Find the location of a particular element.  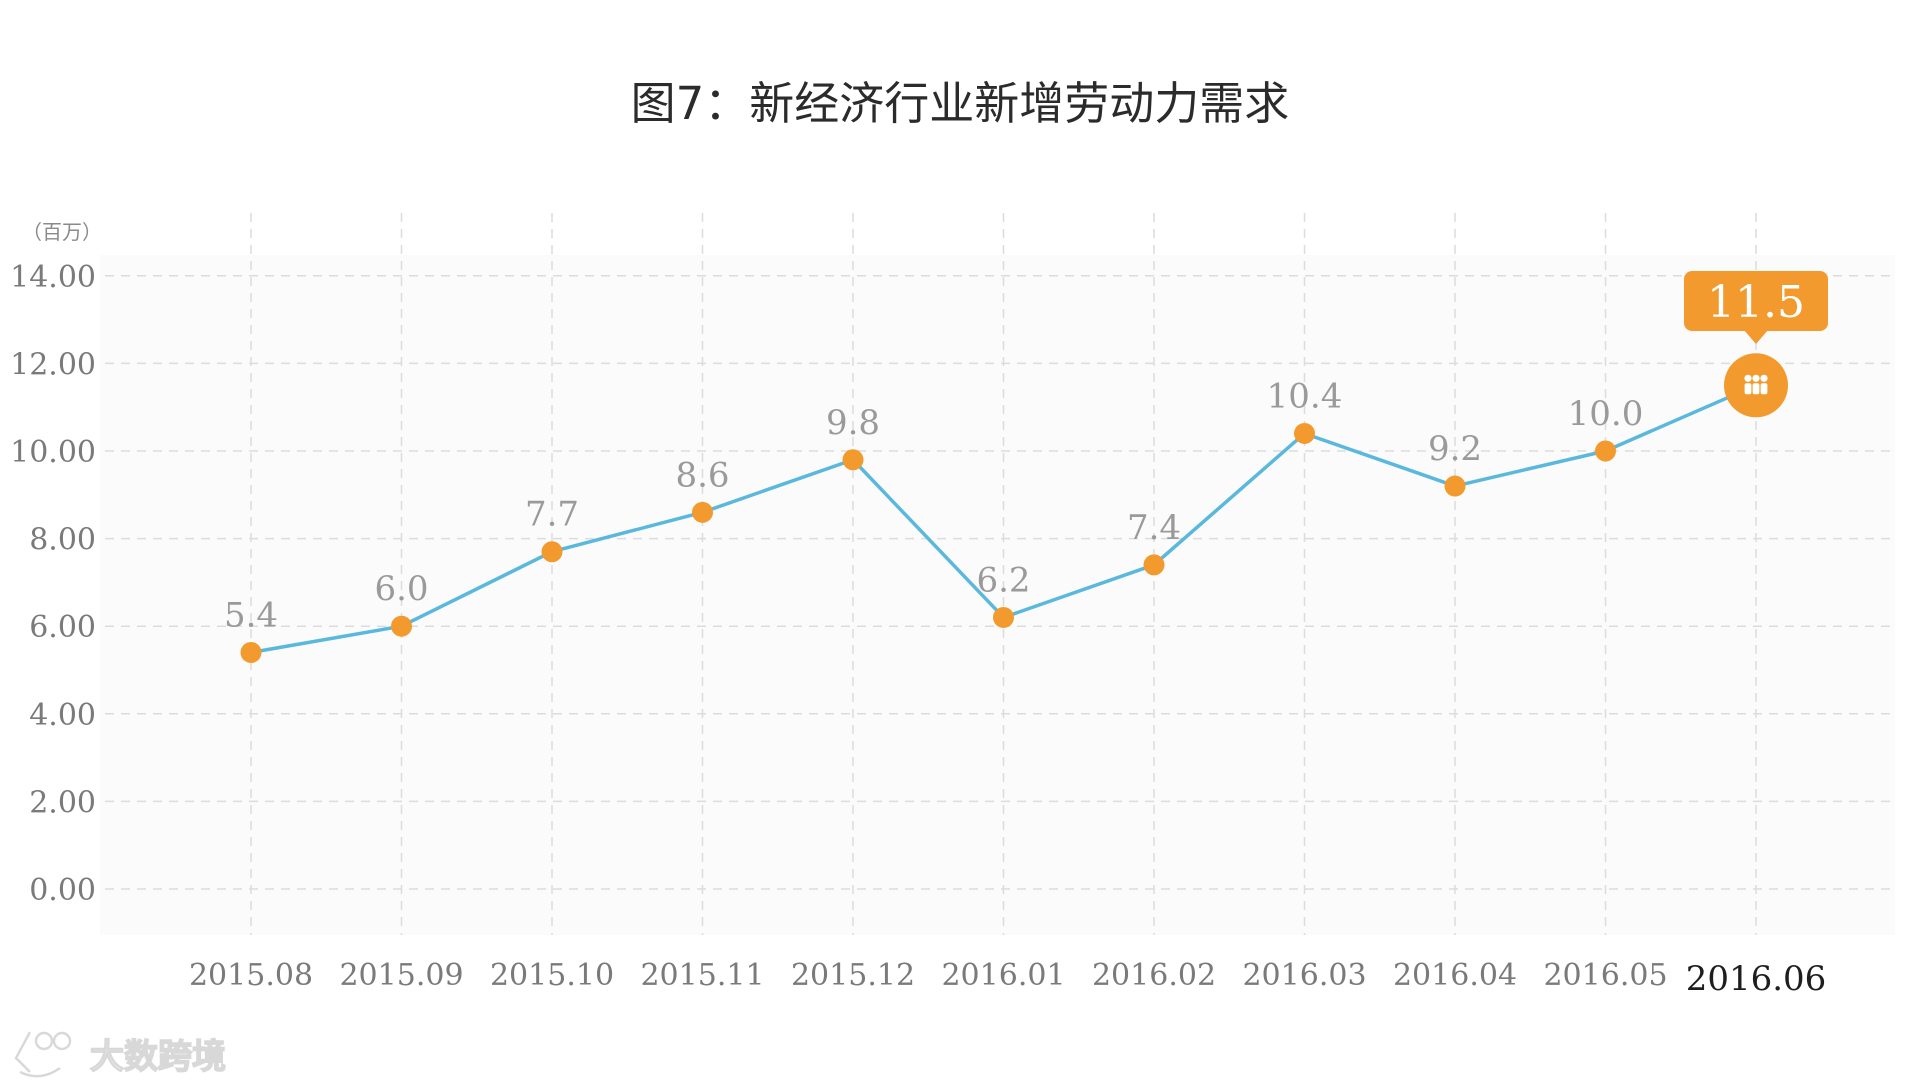

y-tick-label: 8.00 is located at coordinates (62, 540).